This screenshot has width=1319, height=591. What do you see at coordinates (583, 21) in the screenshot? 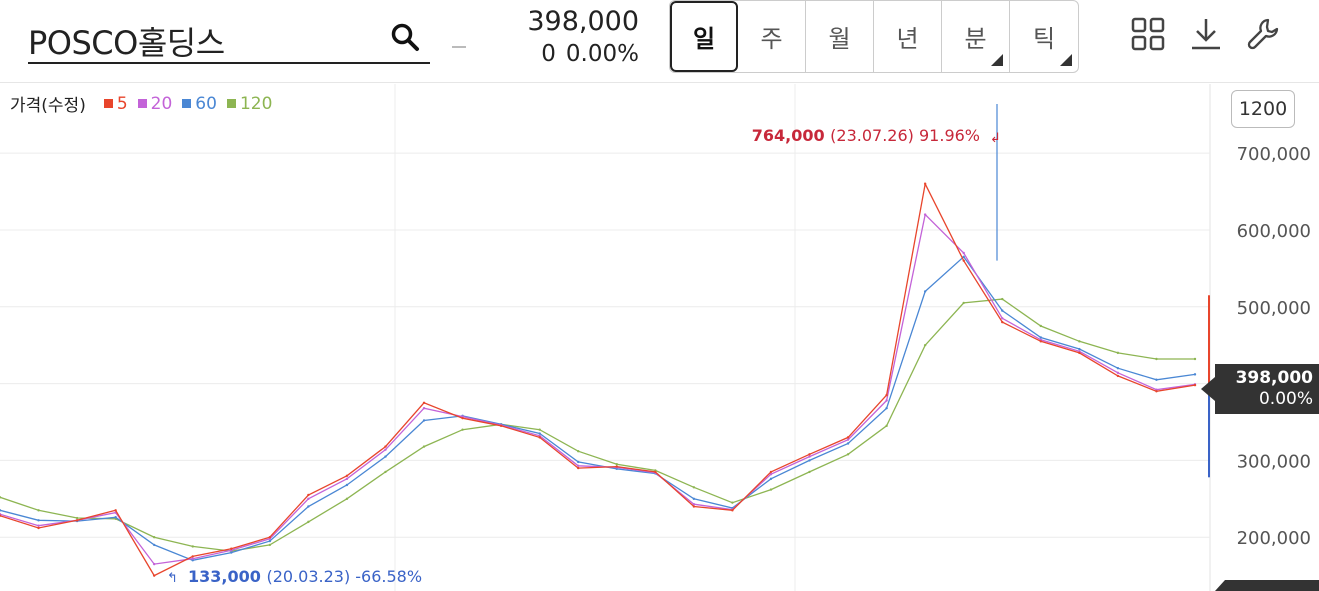
I see `current-price: 398,000` at bounding box center [583, 21].